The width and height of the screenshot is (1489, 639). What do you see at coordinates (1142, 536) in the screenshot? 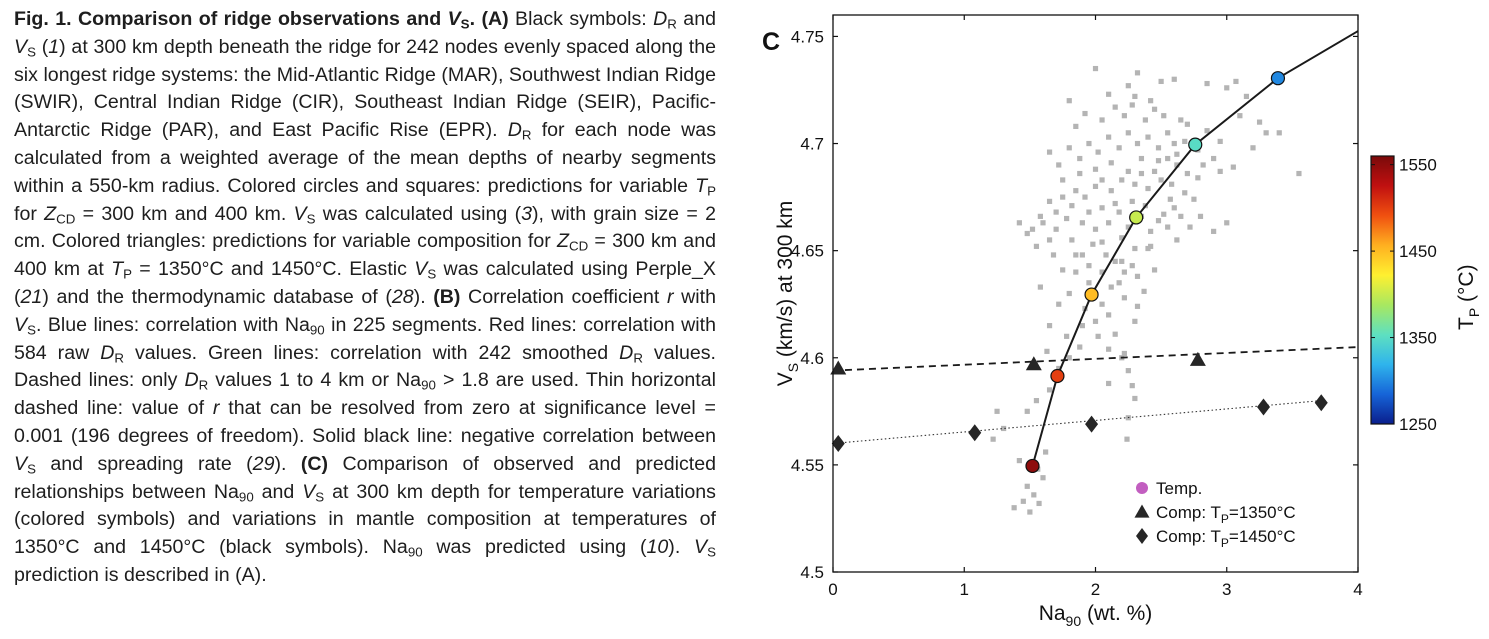
I see `legend-comp-1450-marker` at bounding box center [1142, 536].